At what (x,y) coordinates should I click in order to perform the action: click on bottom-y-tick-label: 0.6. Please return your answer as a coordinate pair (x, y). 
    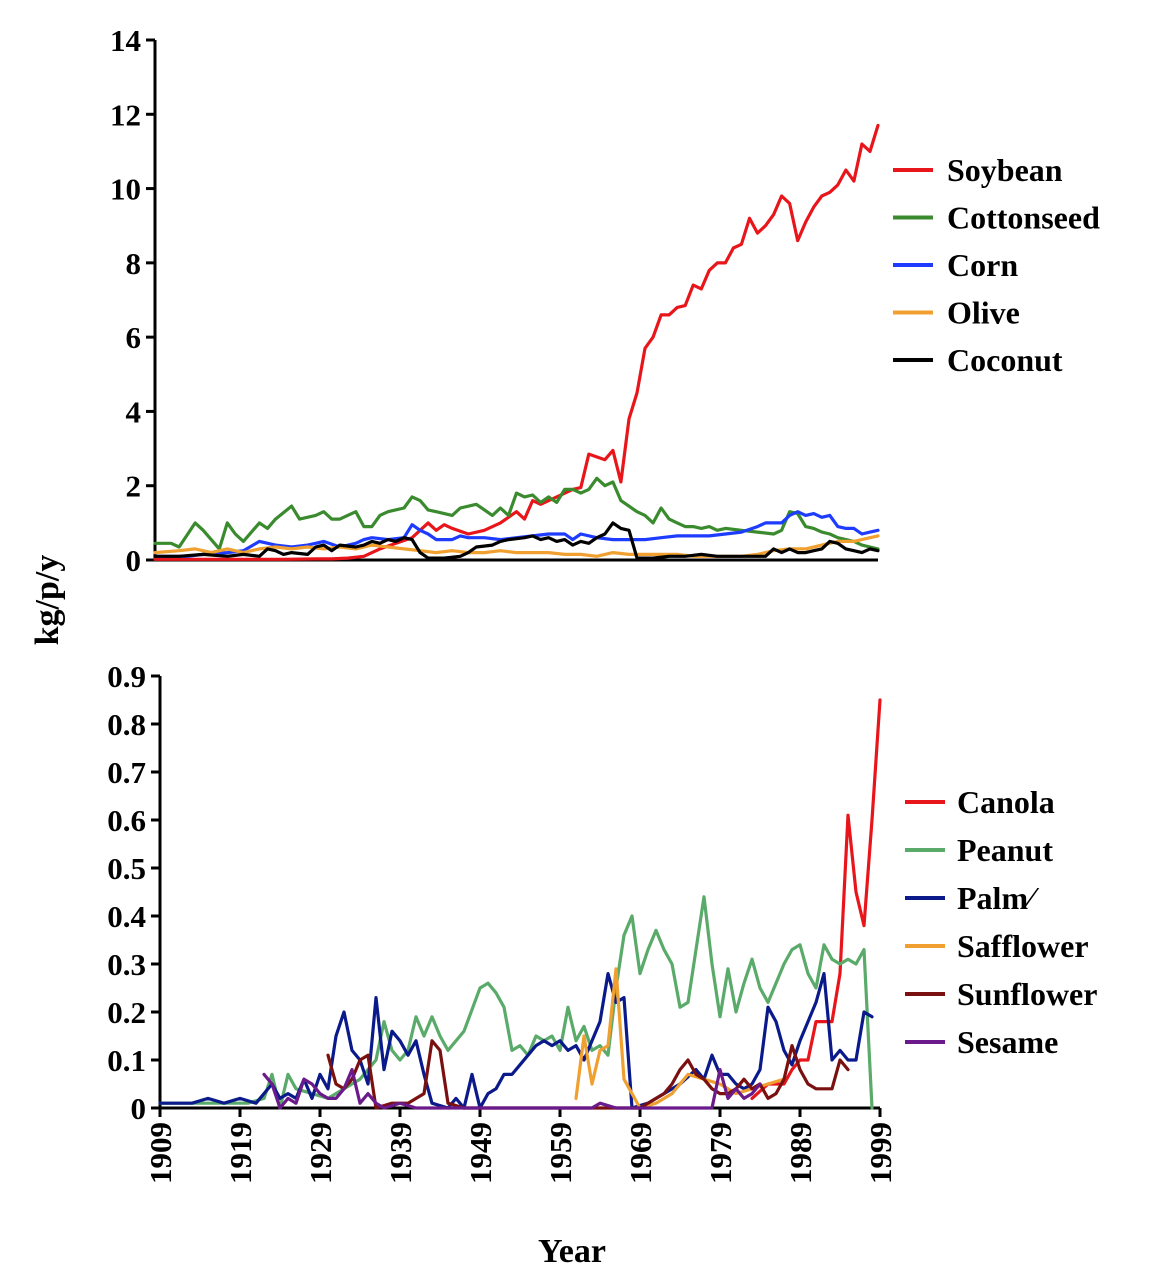
    Looking at the image, I should click on (126, 820).